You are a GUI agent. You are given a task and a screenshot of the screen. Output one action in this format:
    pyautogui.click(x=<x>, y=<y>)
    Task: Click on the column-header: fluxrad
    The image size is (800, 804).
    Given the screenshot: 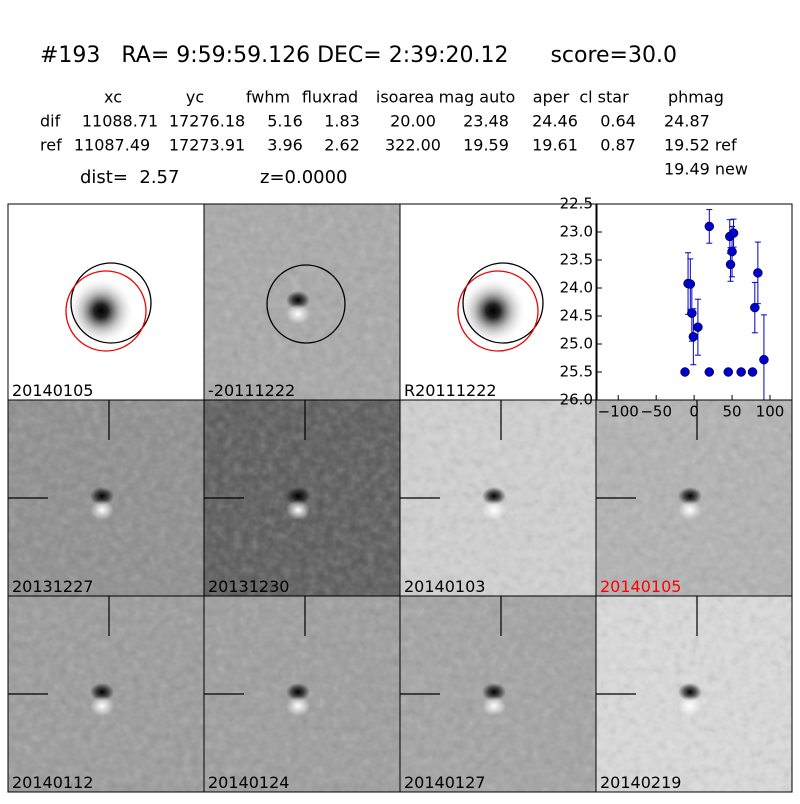 What is the action you would take?
    pyautogui.click(x=330, y=97)
    